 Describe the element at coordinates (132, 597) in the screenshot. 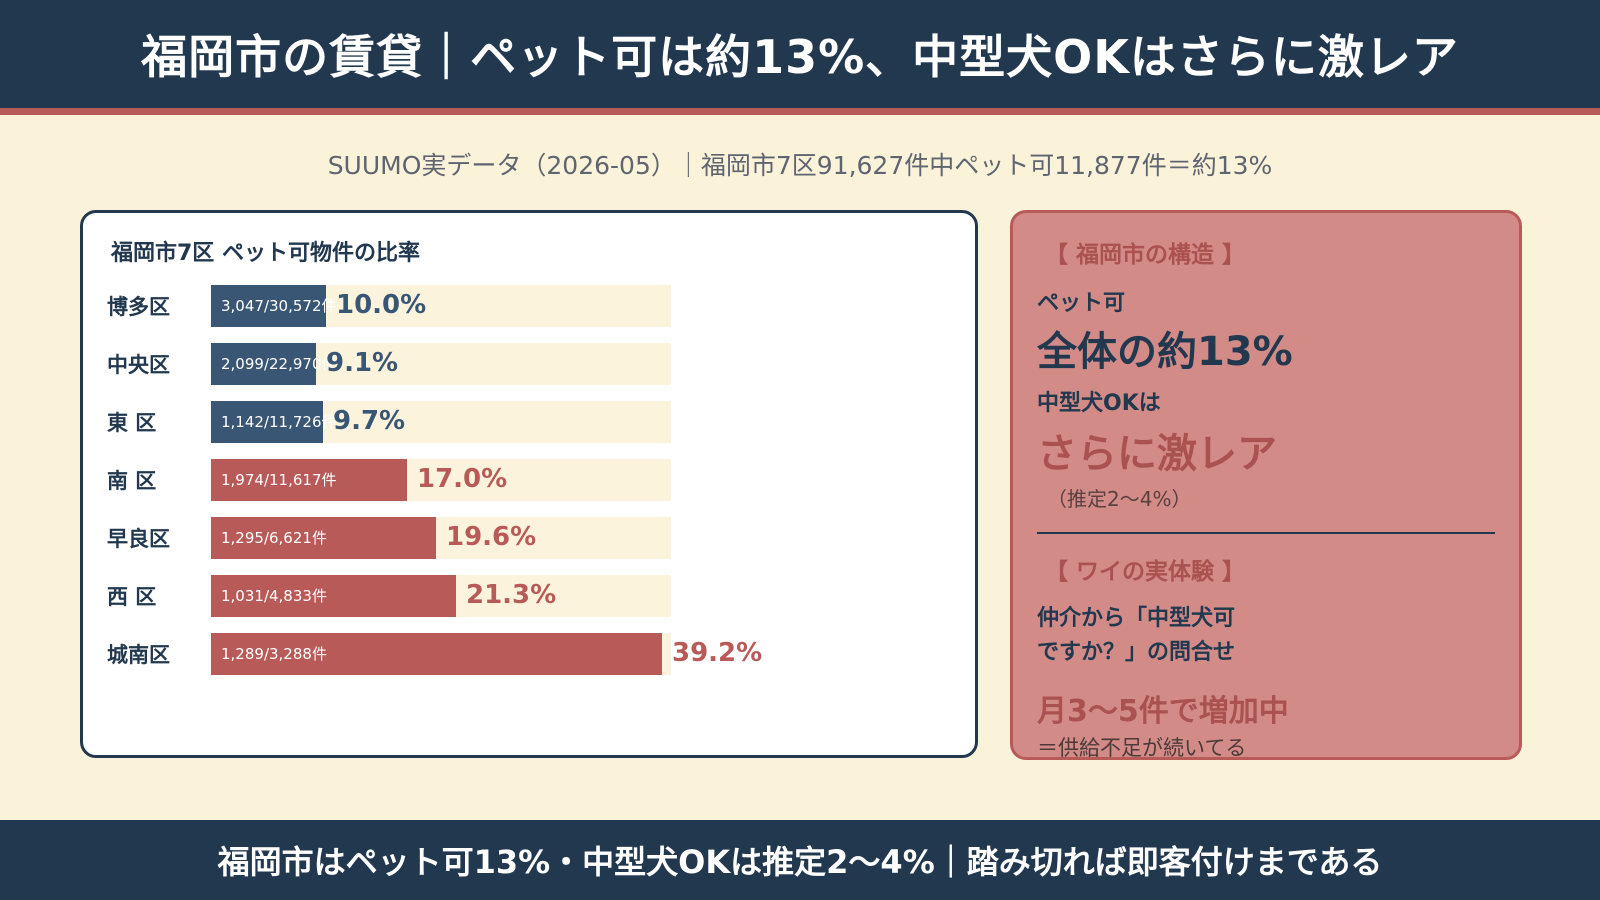

I see `category-label: 西 区` at that location.